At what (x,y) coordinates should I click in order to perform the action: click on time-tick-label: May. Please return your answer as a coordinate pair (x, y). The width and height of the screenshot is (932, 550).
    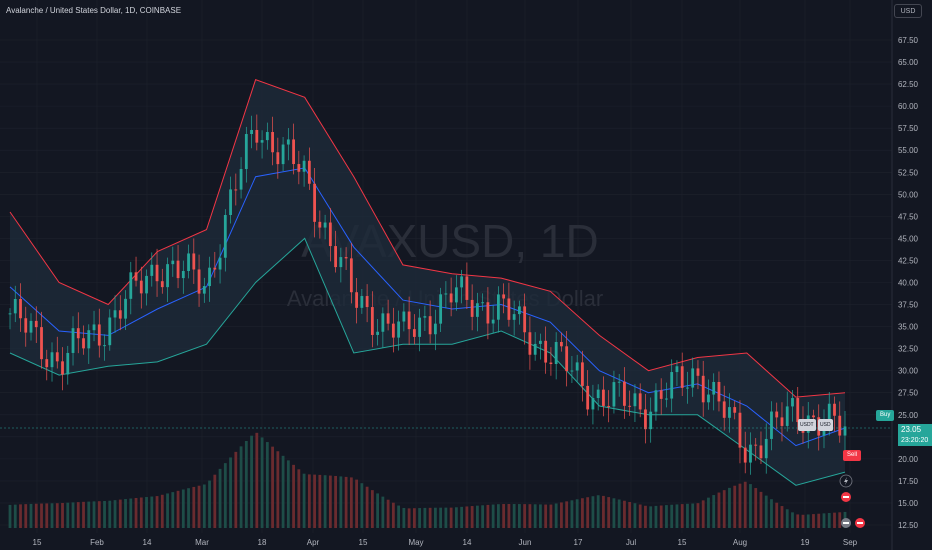
    Looking at the image, I should click on (415, 542).